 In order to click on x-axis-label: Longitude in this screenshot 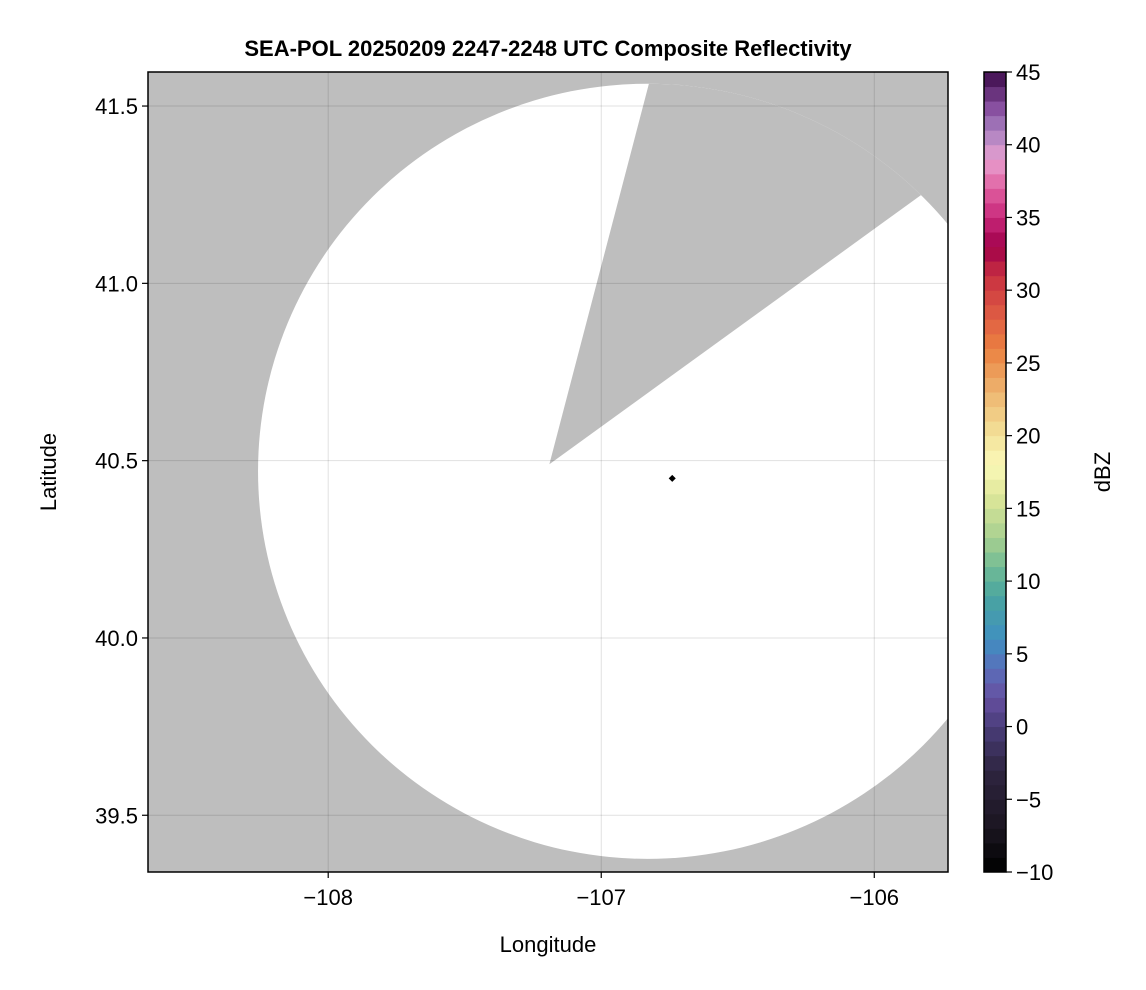, I will do `click(548, 944)`.